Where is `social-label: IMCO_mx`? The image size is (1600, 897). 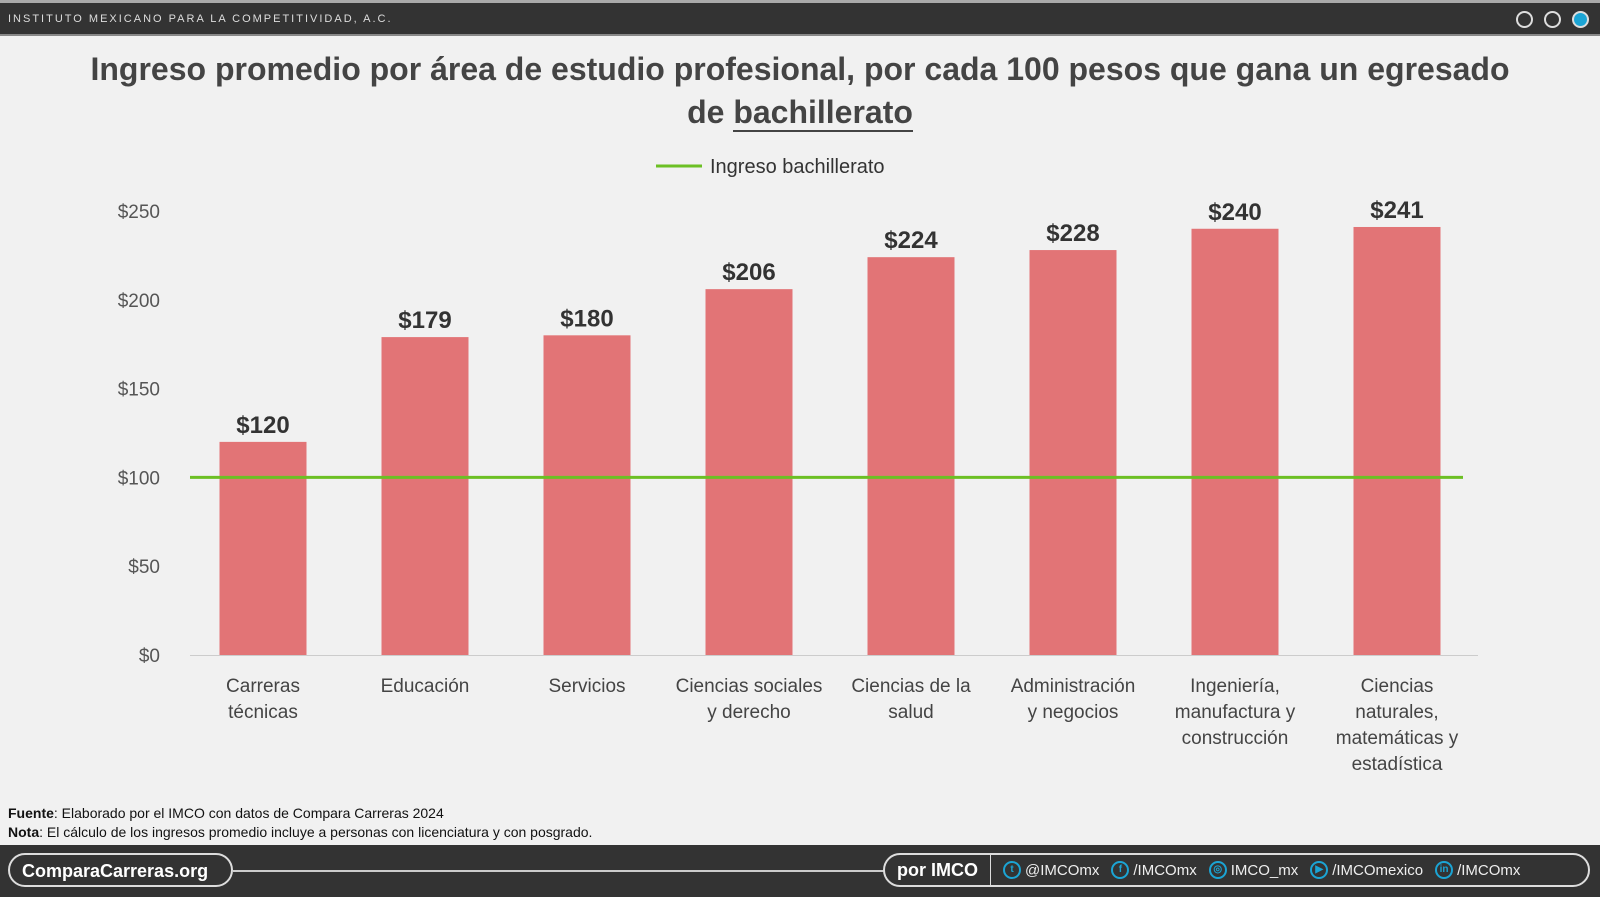 social-label: IMCO_mx is located at coordinates (1264, 870).